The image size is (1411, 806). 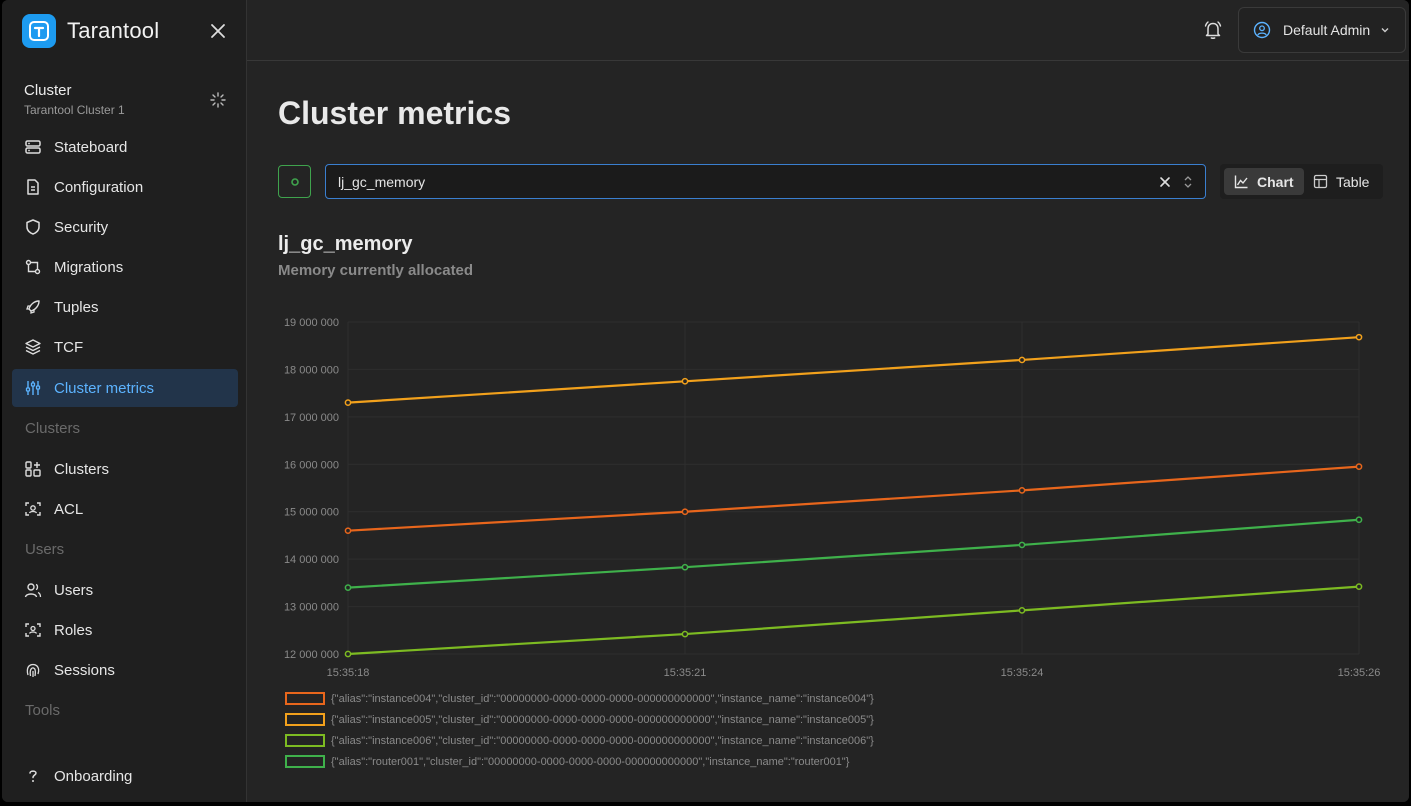 What do you see at coordinates (394, 113) in the screenshot?
I see `page-title: Cluster metrics` at bounding box center [394, 113].